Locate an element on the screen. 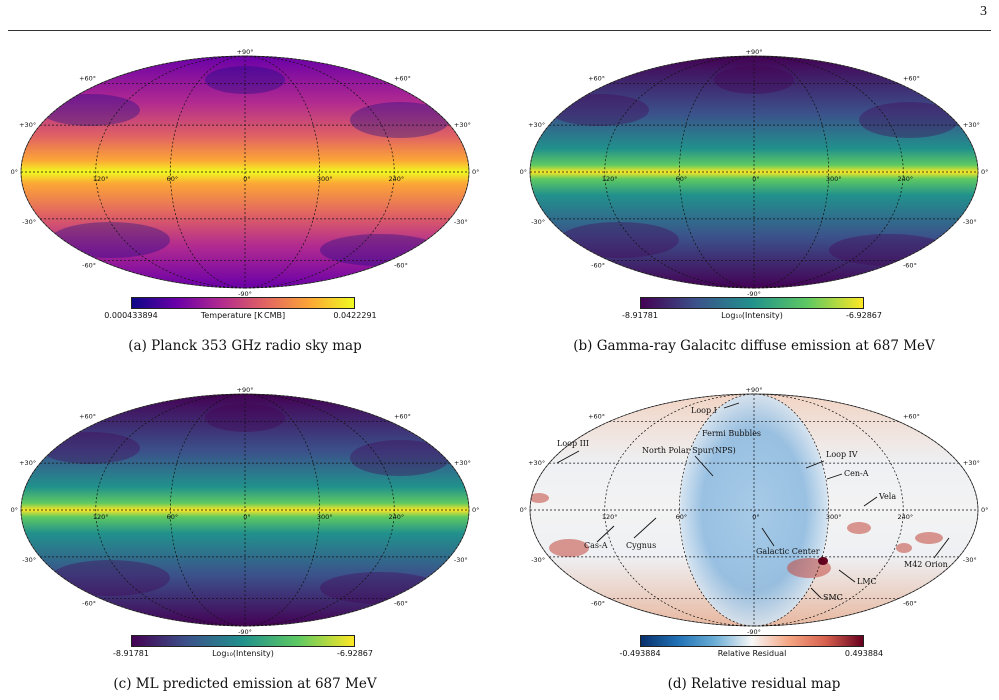 The image size is (999, 700). colorbar-c: -8.91781 -6.92867 Log₁₀(Intensity) is located at coordinates (245, 650).